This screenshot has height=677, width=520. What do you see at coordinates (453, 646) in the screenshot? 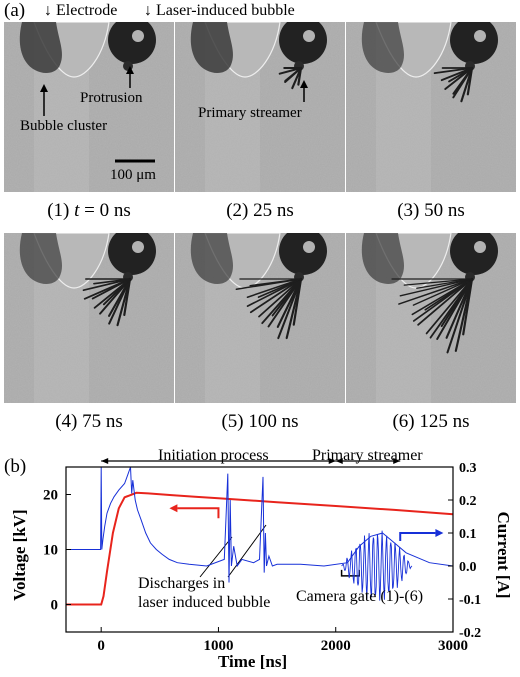
I see `x-tick-label: 3000` at bounding box center [453, 646].